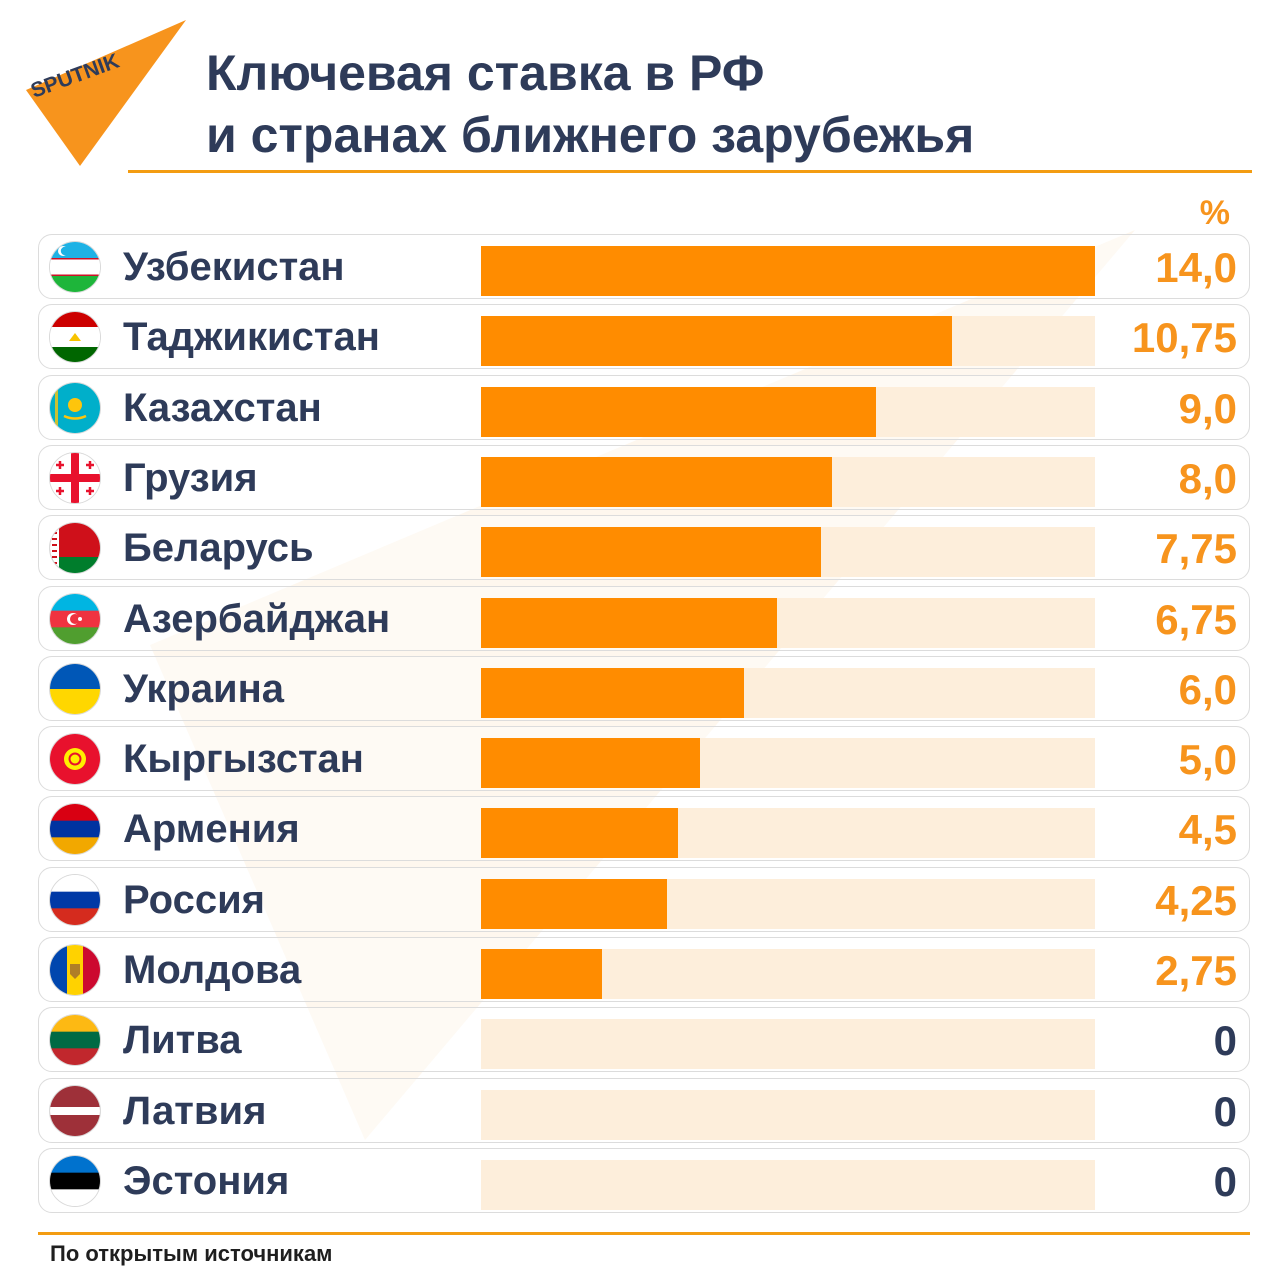 This screenshot has width=1280, height=1280. I want to click on chart-row: Россия 4,25, so click(644, 899).